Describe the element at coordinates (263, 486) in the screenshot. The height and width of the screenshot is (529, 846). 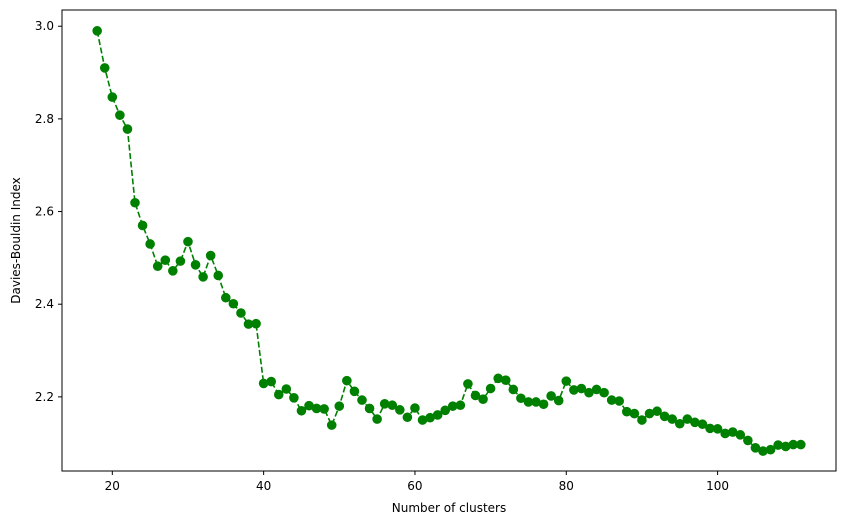
I see `x-tick-label: 40` at that location.